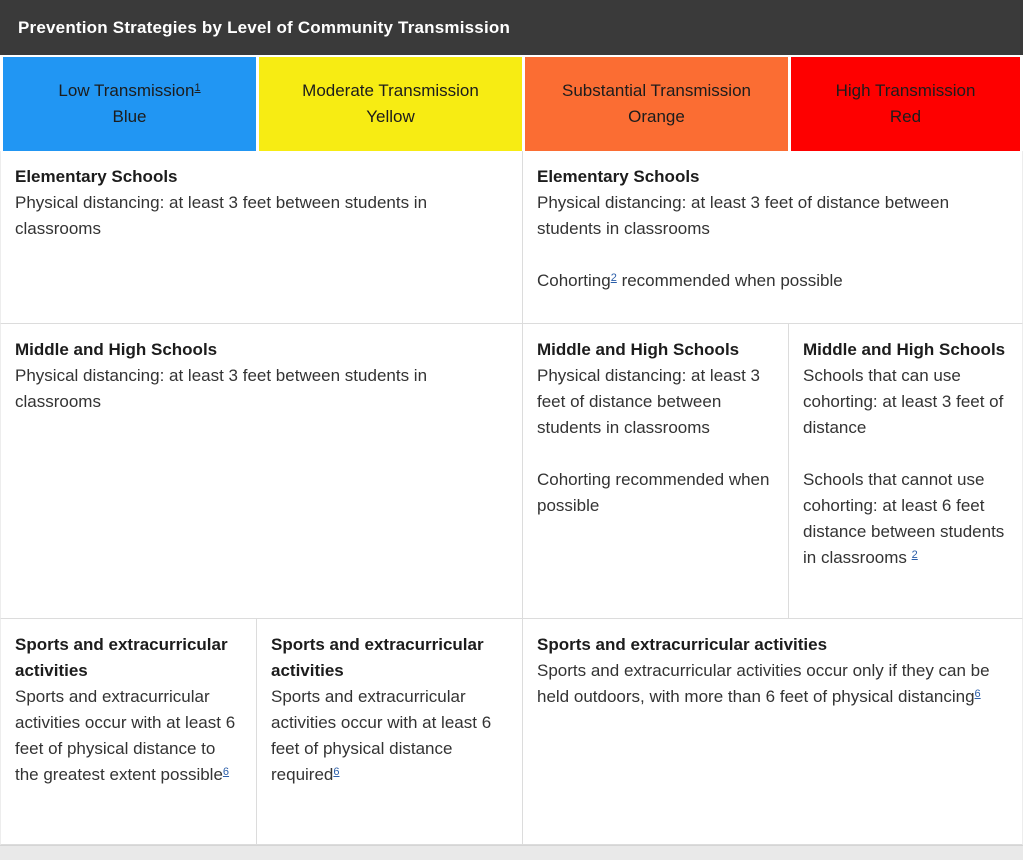  Describe the element at coordinates (129, 90) in the screenshot. I see `column-title: Low Transmission1` at that location.